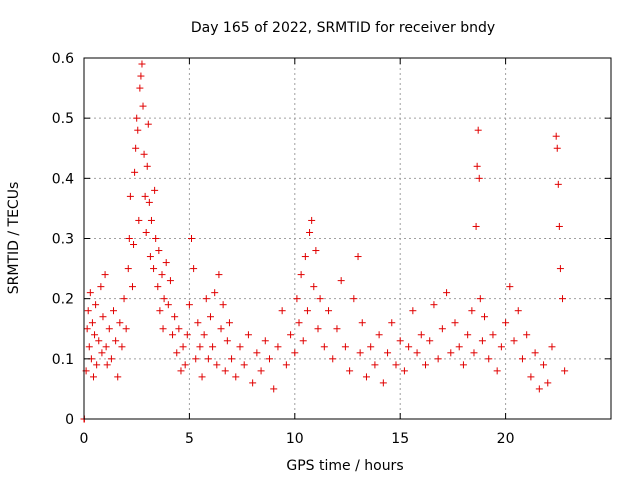 Image resolution: width=640 pixels, height=485 pixels. Describe the element at coordinates (63, 119) in the screenshot. I see `y-tick-label: 0.5` at that location.